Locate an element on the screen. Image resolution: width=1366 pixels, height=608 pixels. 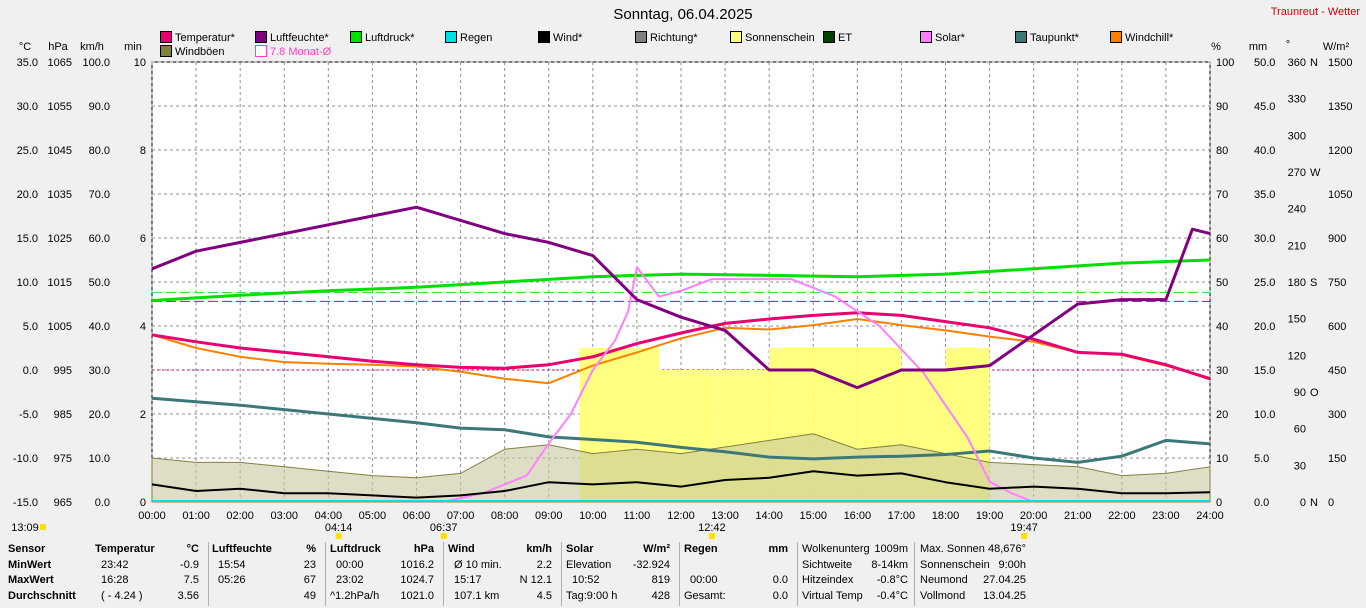
axis-unit-min: min is located at coordinates (133, 47).